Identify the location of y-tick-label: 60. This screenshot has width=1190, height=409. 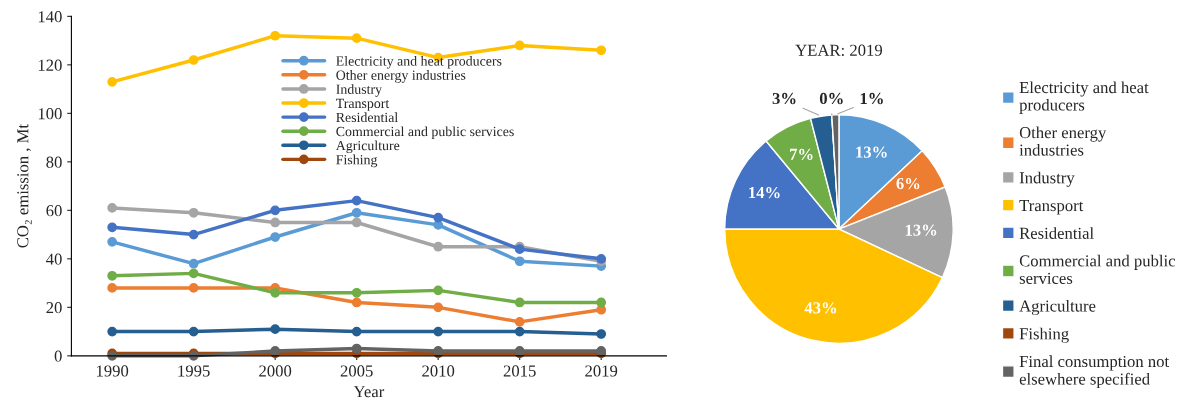
(54, 211).